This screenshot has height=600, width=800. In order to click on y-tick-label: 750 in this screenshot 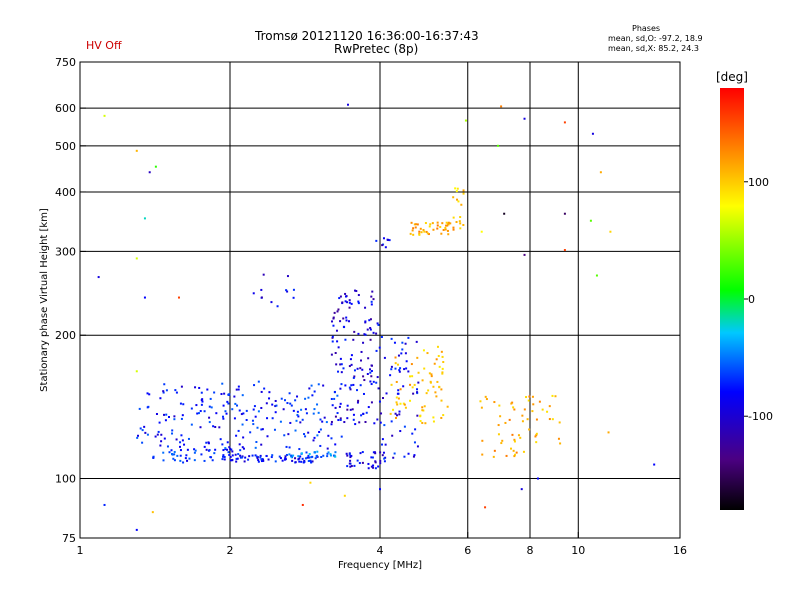, I will do `click(65, 62)`.